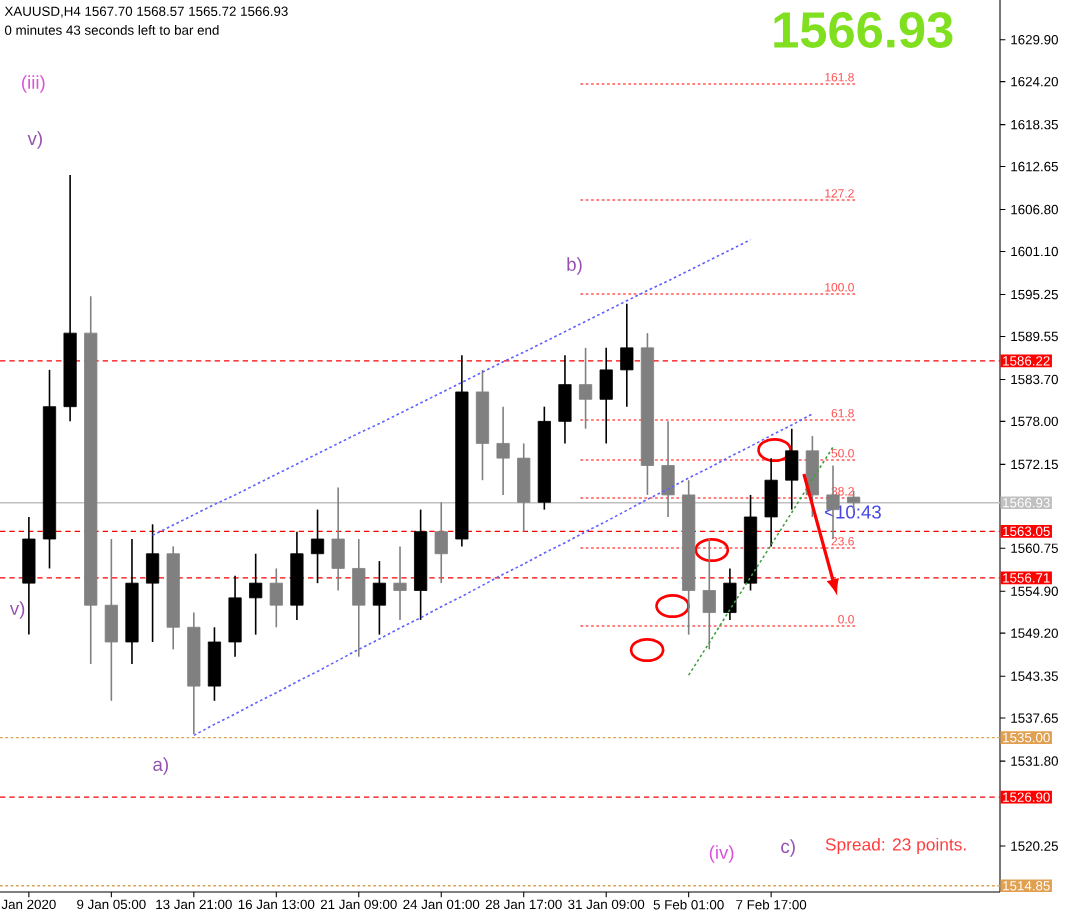  Describe the element at coordinates (863, 30) in the screenshot. I see `annotation: 1566.93` at that location.